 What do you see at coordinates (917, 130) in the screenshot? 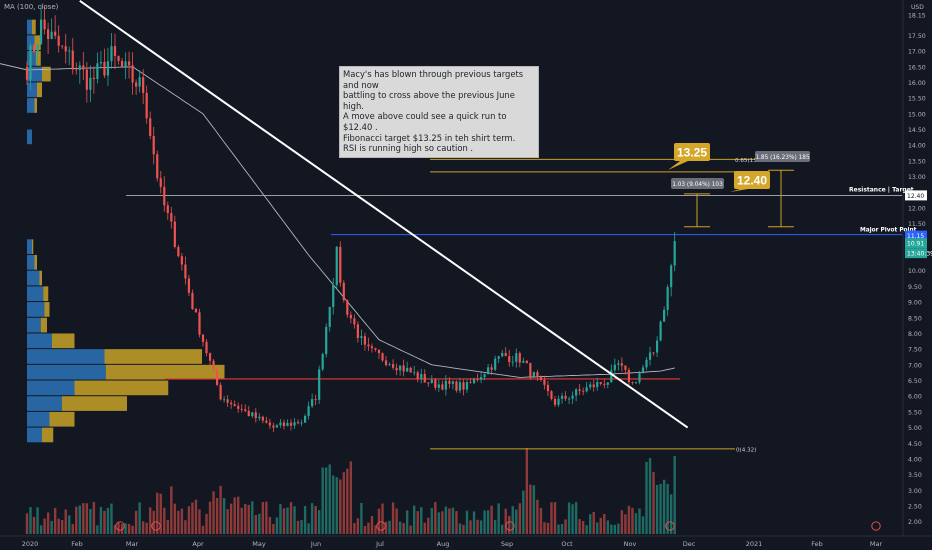
I see `price-tick-label: 14.50` at bounding box center [917, 130].